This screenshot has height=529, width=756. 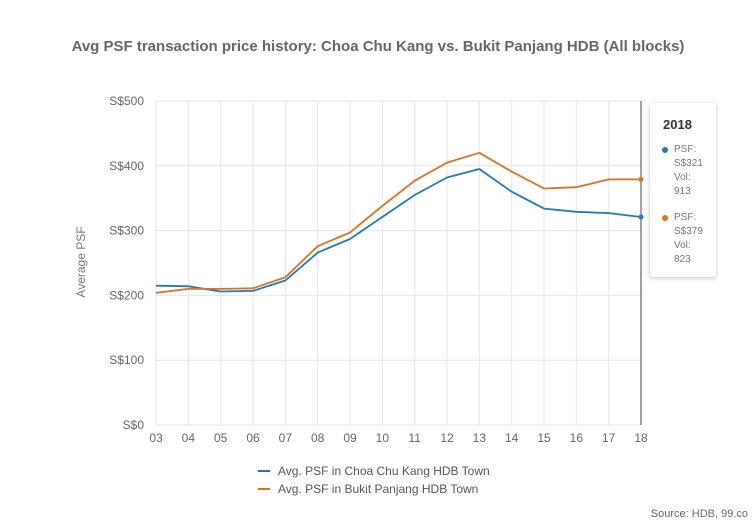 I want to click on tooltip-psf-value: S$379, so click(x=688, y=231).